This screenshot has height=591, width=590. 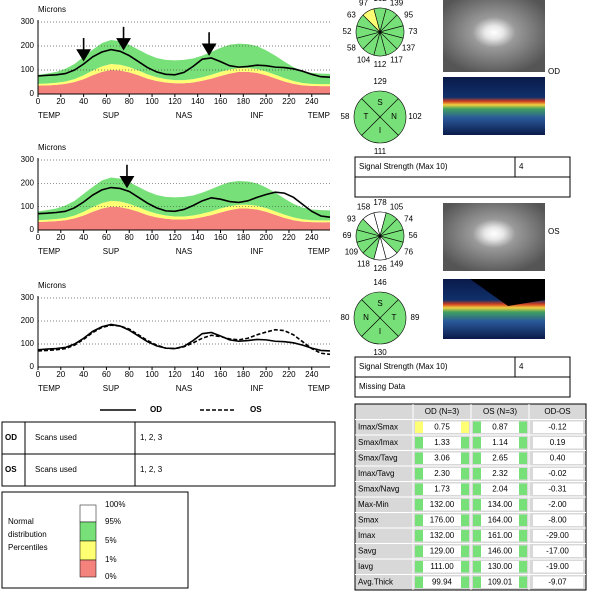 I want to click on quadrant-value: 111, so click(x=380, y=151).